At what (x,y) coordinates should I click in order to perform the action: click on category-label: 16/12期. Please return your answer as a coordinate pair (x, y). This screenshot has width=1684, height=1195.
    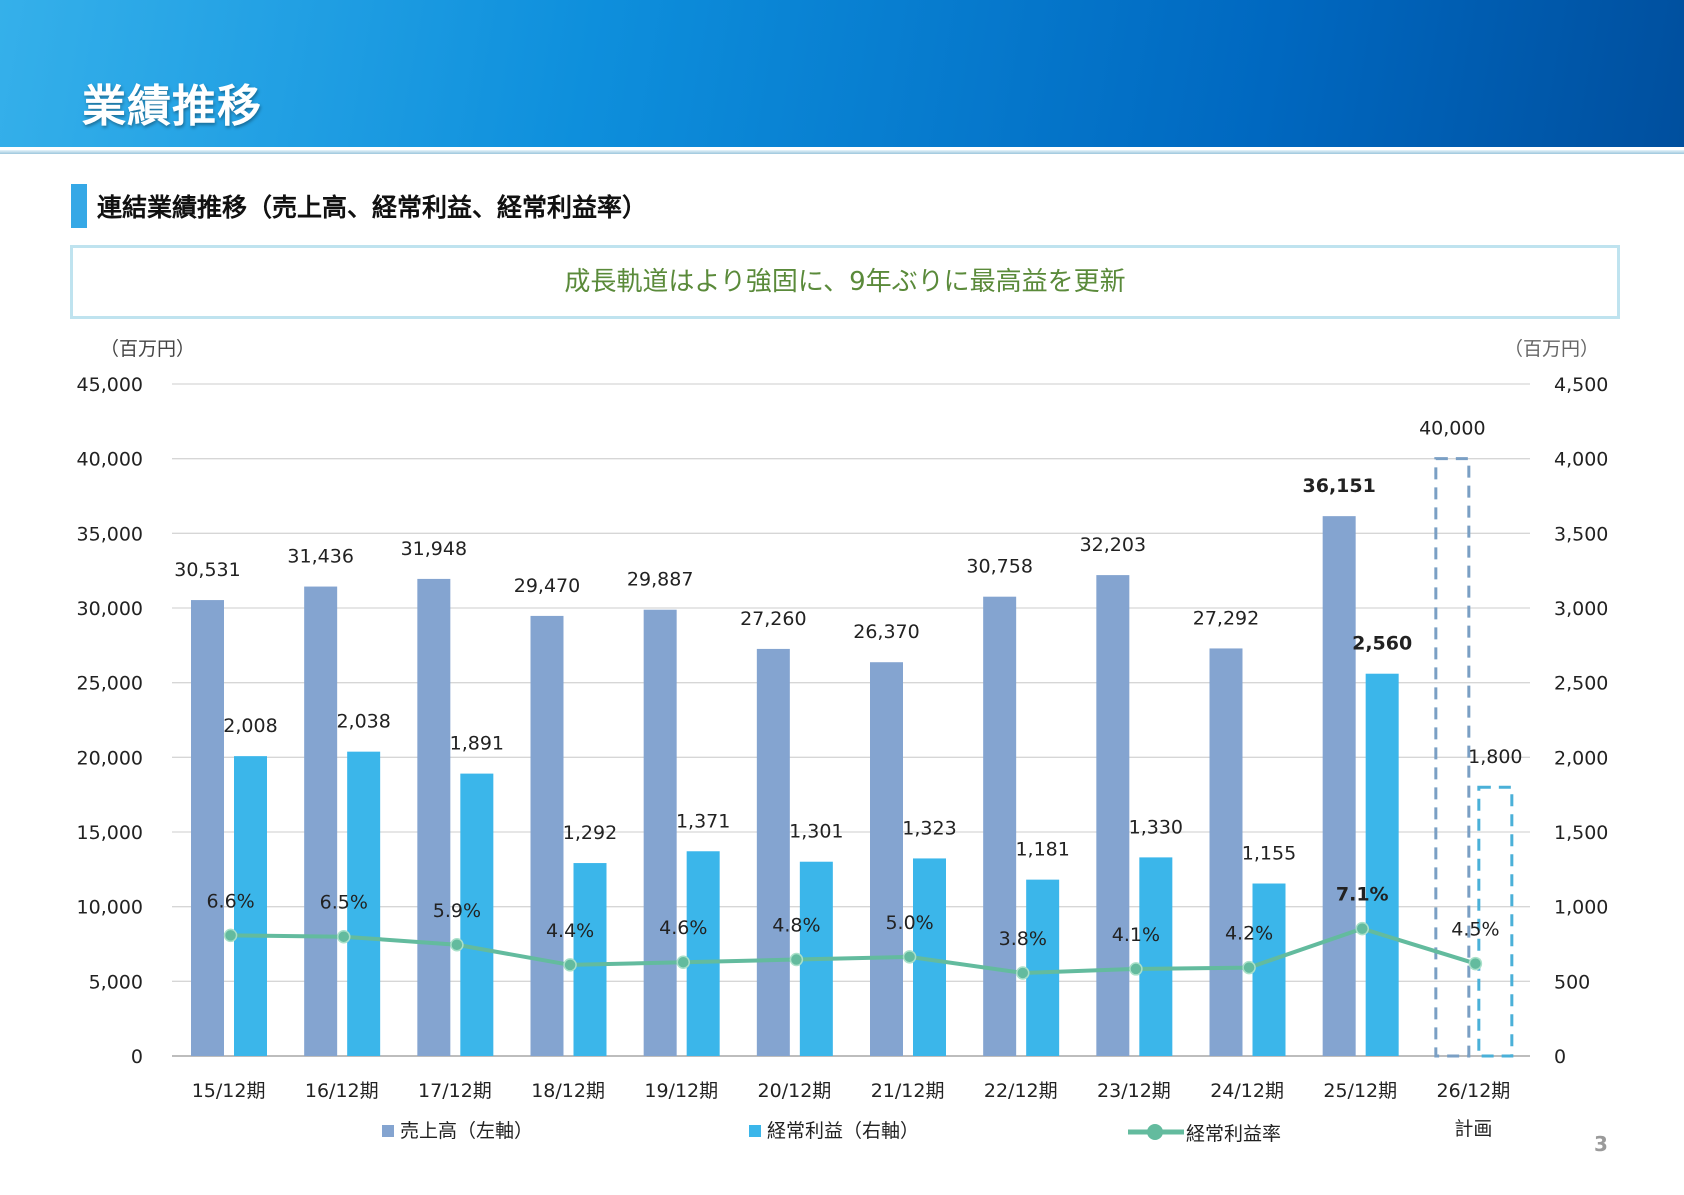
    Looking at the image, I should click on (342, 1091).